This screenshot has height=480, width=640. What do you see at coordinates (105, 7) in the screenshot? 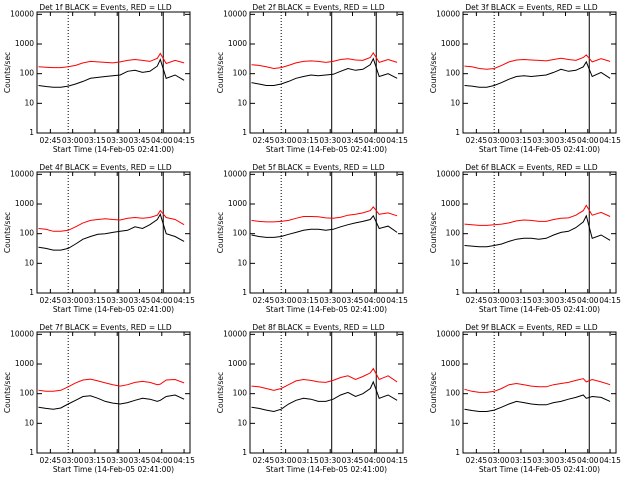
I see `chart-title: Det 1f BLACK = Events, RED = LLD` at bounding box center [105, 7].